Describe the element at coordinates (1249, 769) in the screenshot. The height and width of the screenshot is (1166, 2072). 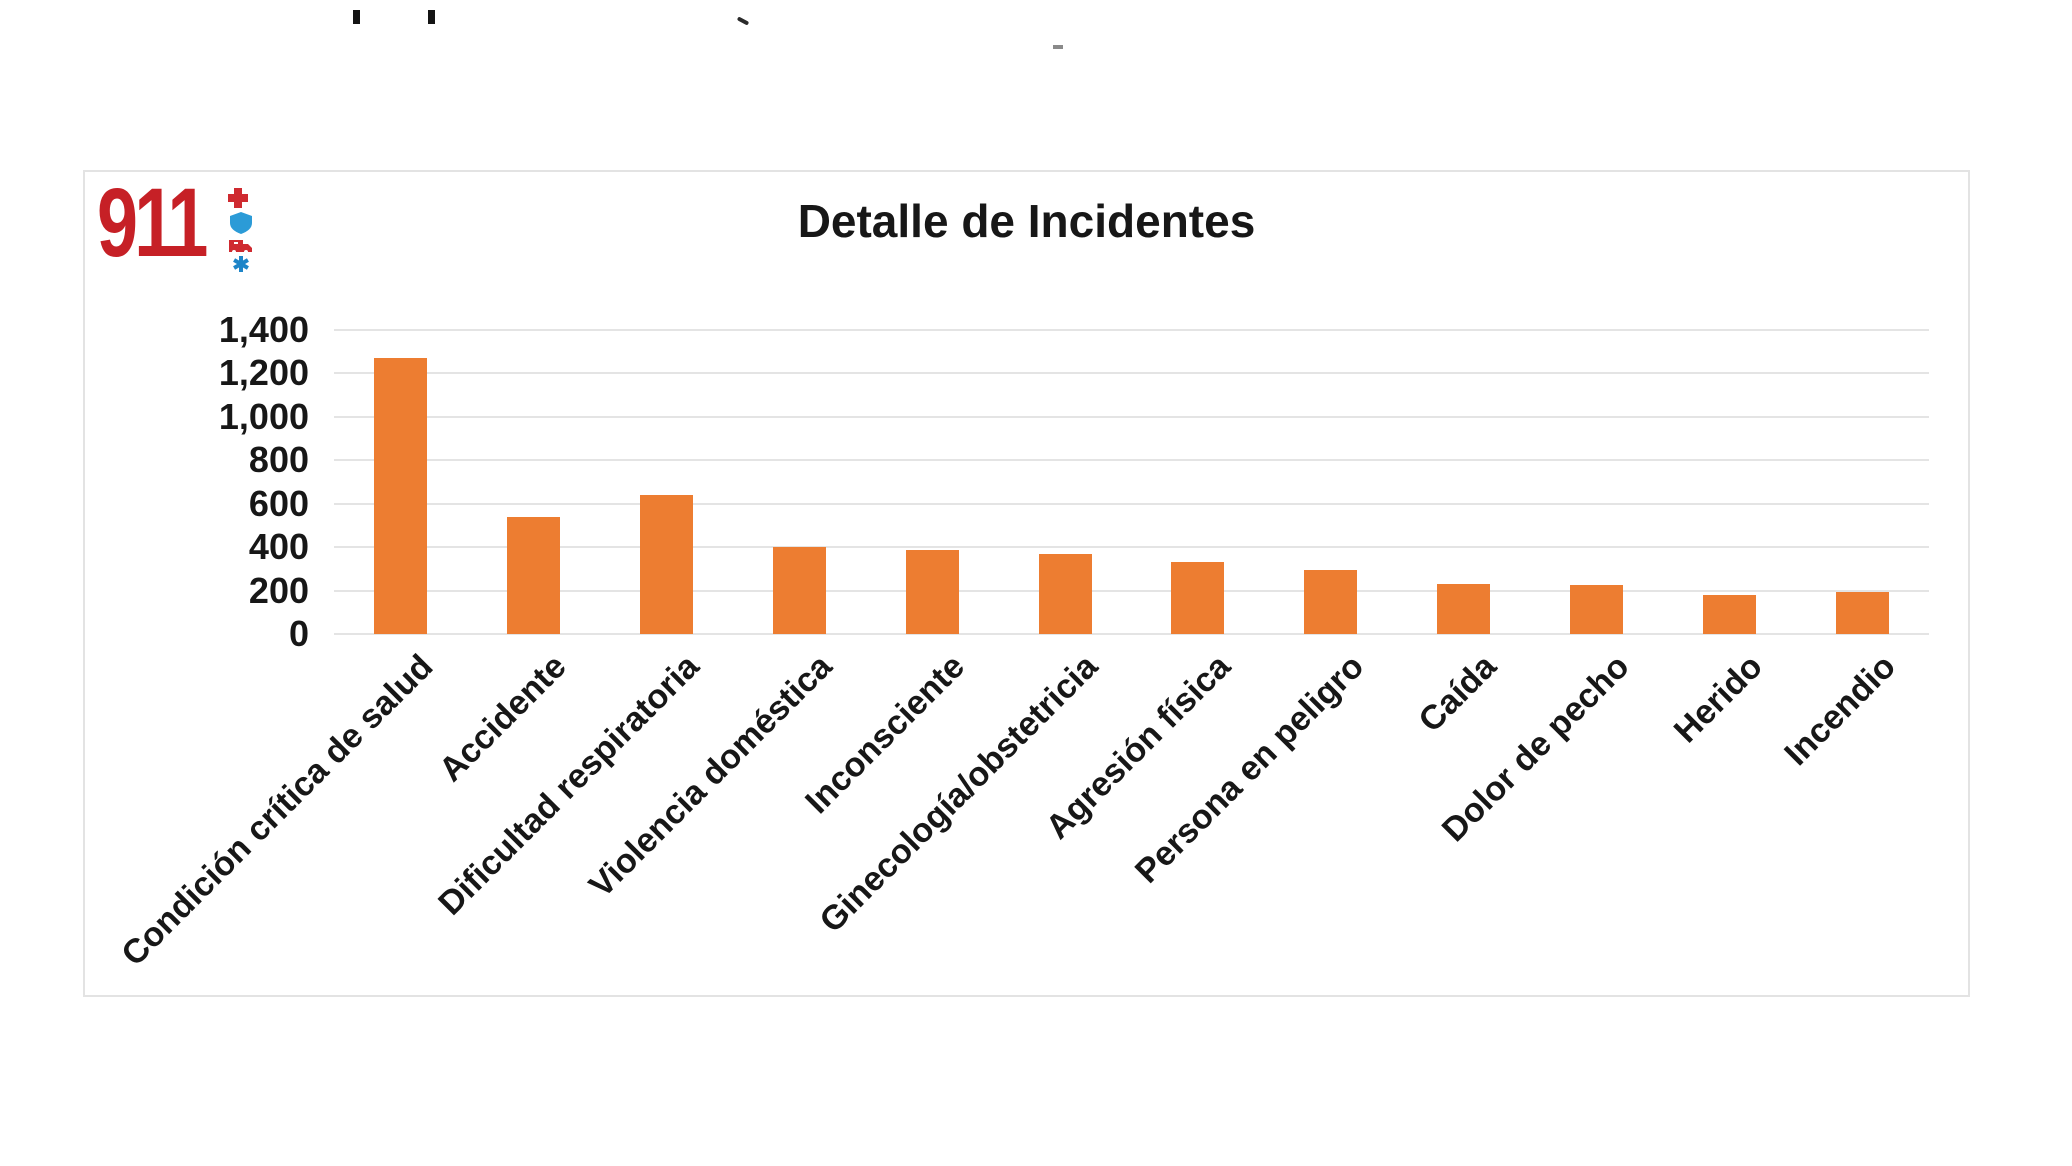
I see `x-axis-category-label: Persona en peligro` at that location.